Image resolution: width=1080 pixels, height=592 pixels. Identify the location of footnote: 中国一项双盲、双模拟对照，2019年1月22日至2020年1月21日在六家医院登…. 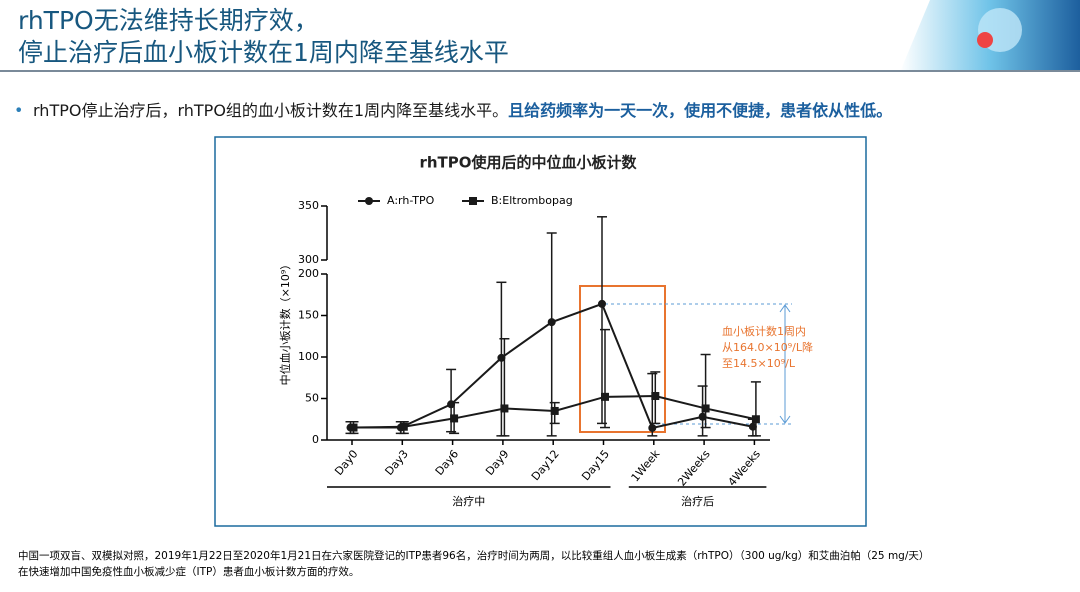
(473, 555).